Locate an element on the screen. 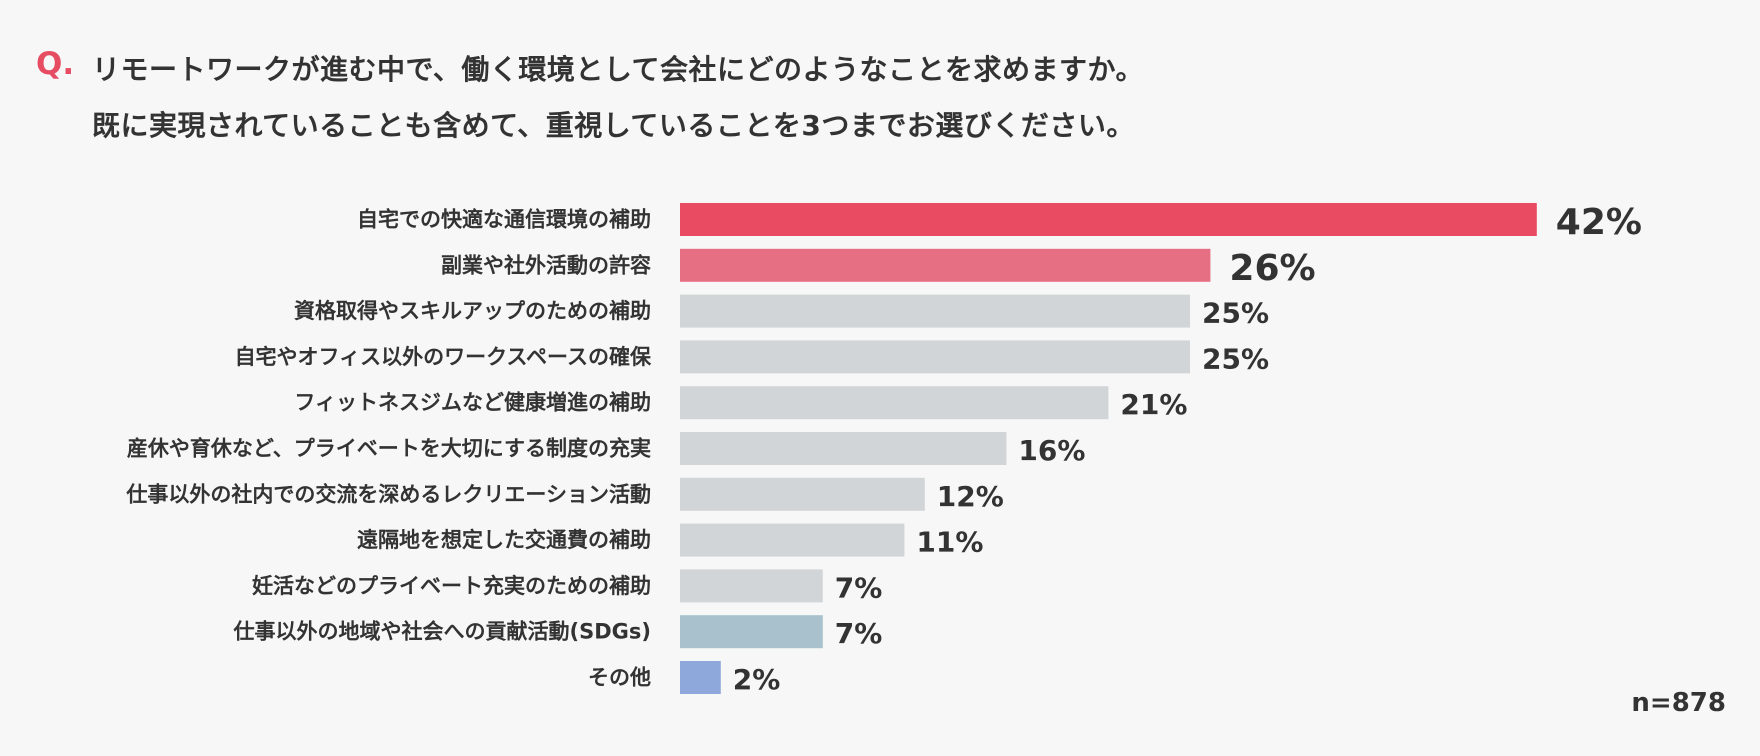 This screenshot has width=1760, height=756. value-label-8: 11% is located at coordinates (949, 542).